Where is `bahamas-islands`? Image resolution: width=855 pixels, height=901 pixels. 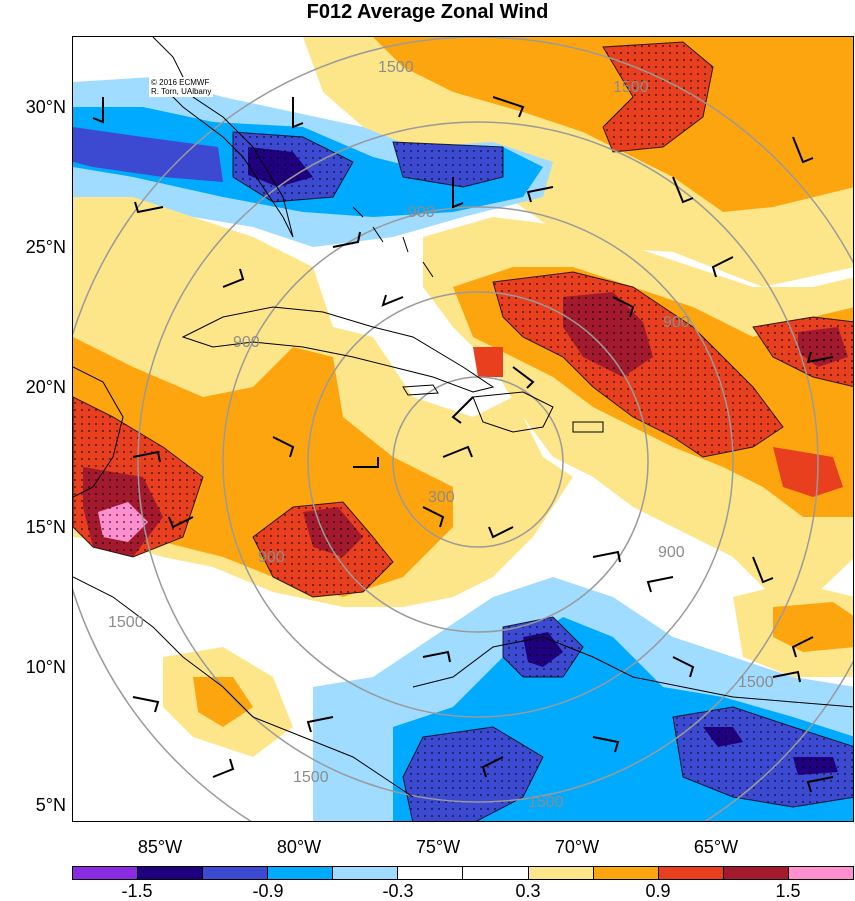 bahamas-islands is located at coordinates (393, 242).